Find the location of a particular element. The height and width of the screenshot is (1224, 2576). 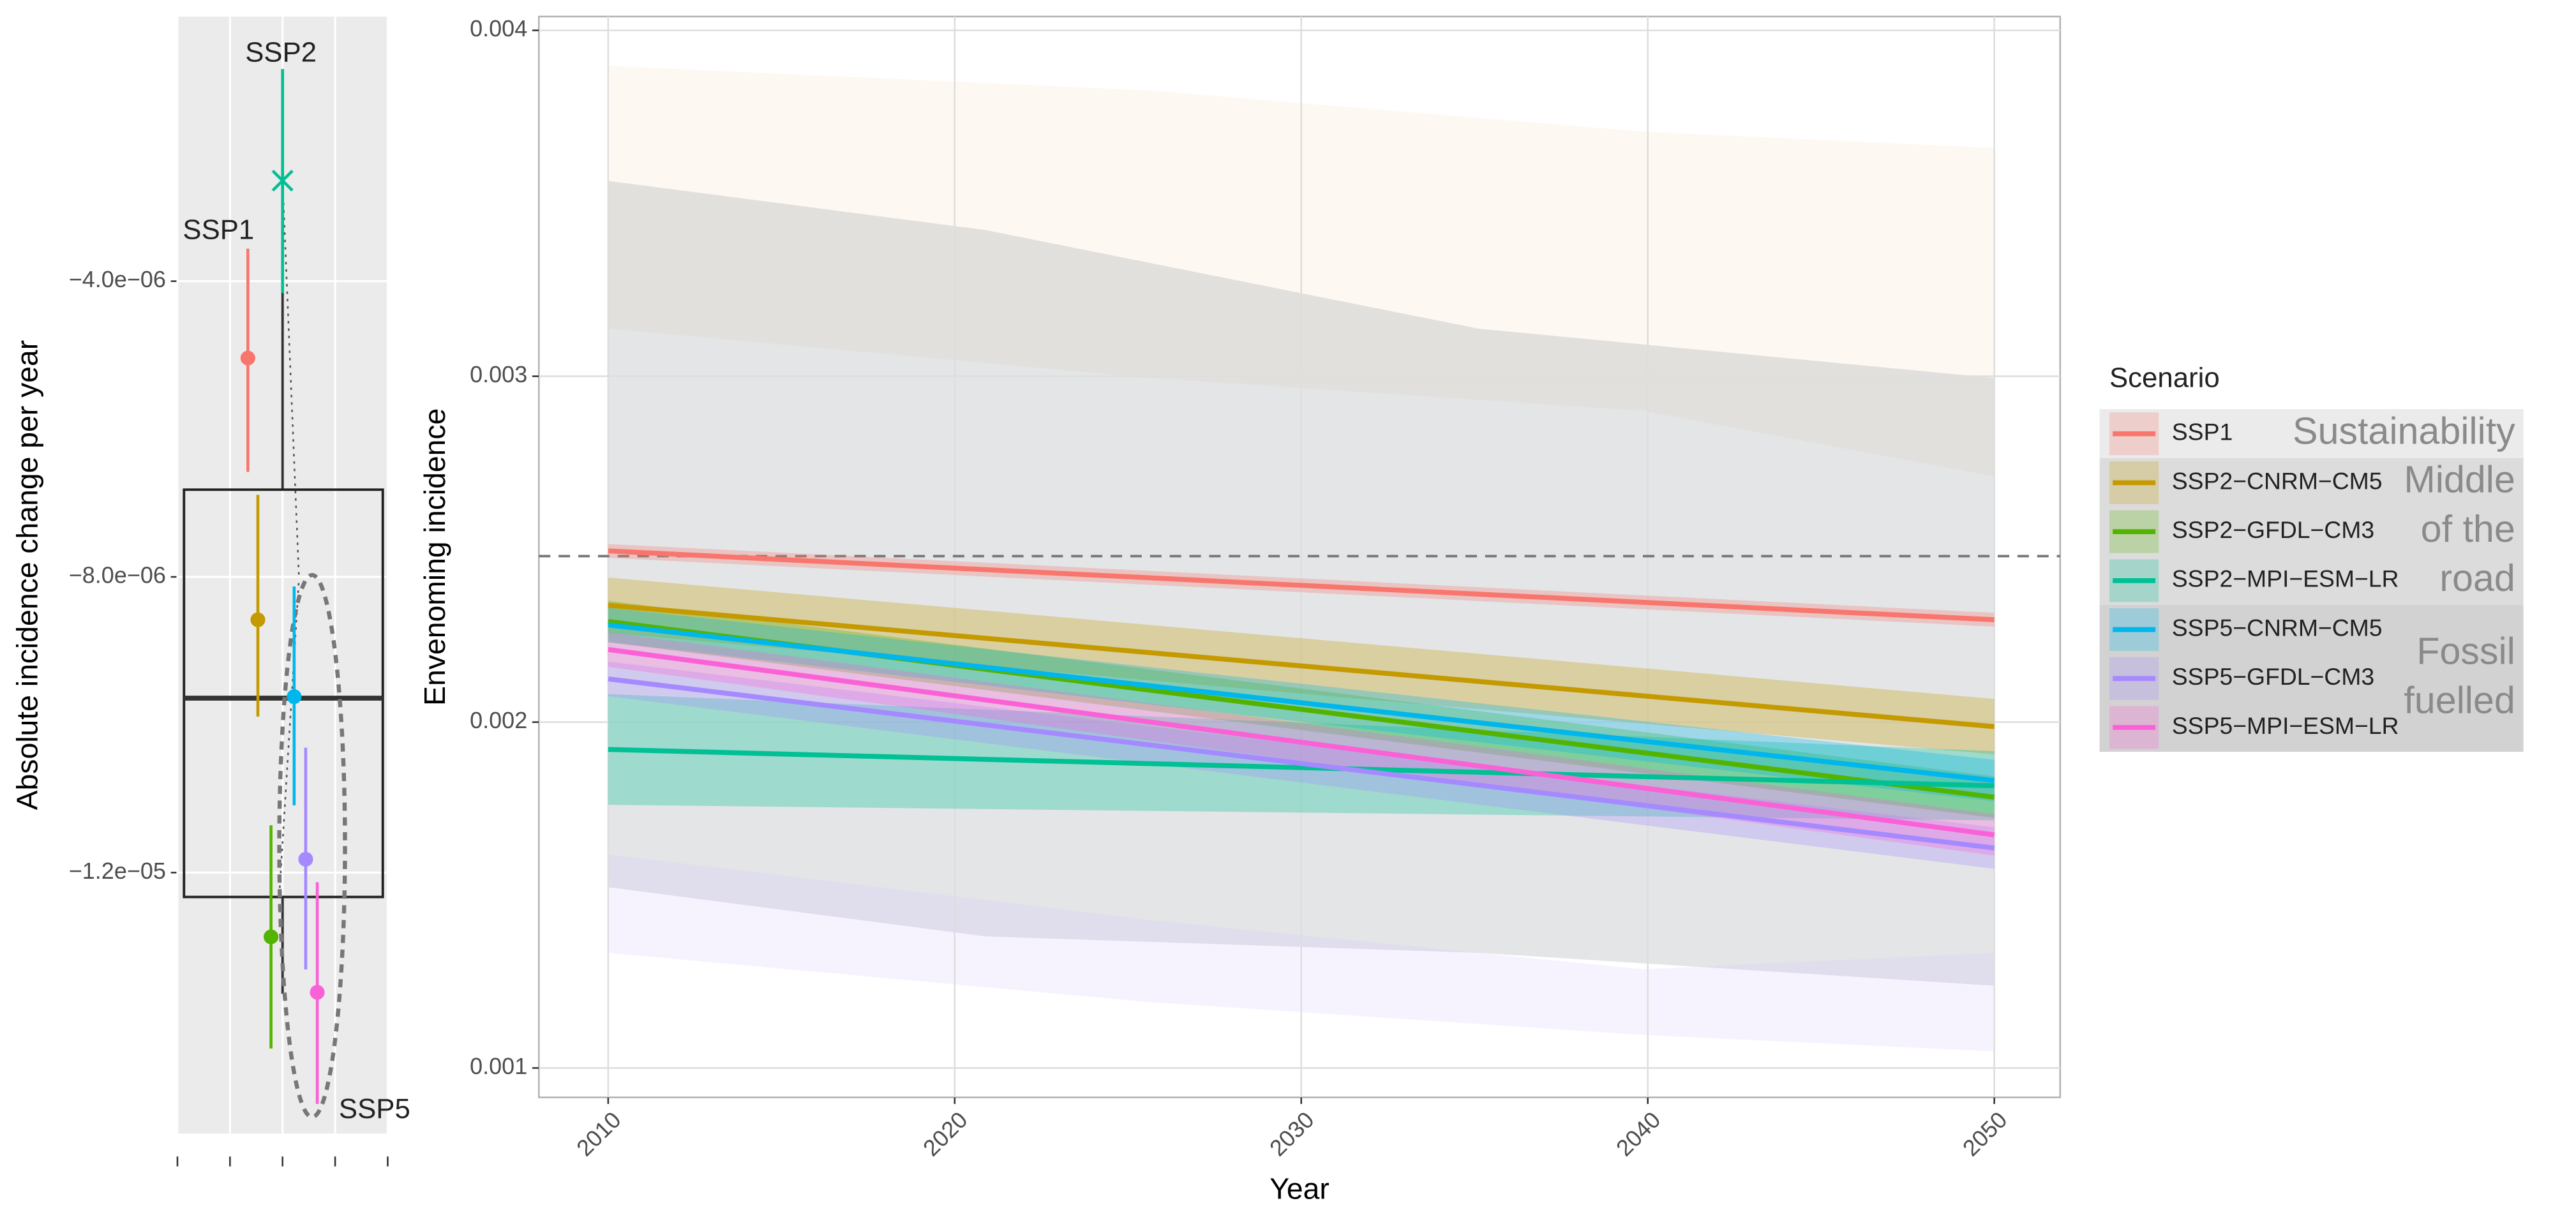

box is located at coordinates (283, 693).